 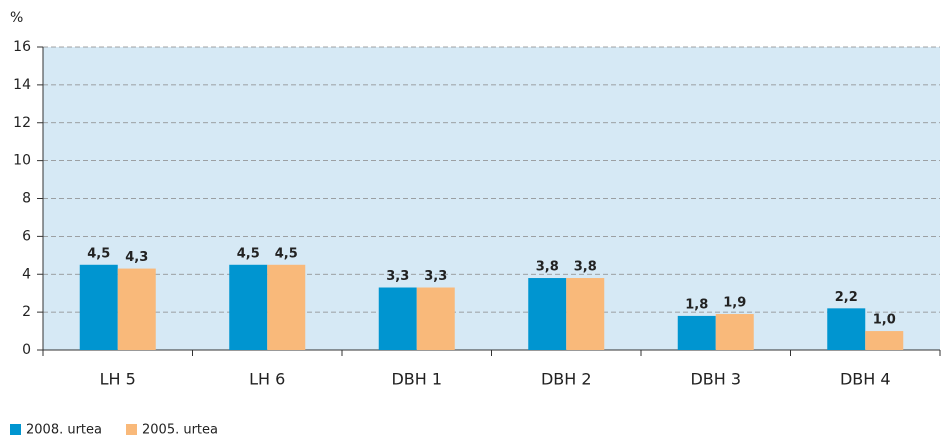 I want to click on x-tick-label: DBH 2, so click(x=566, y=379).